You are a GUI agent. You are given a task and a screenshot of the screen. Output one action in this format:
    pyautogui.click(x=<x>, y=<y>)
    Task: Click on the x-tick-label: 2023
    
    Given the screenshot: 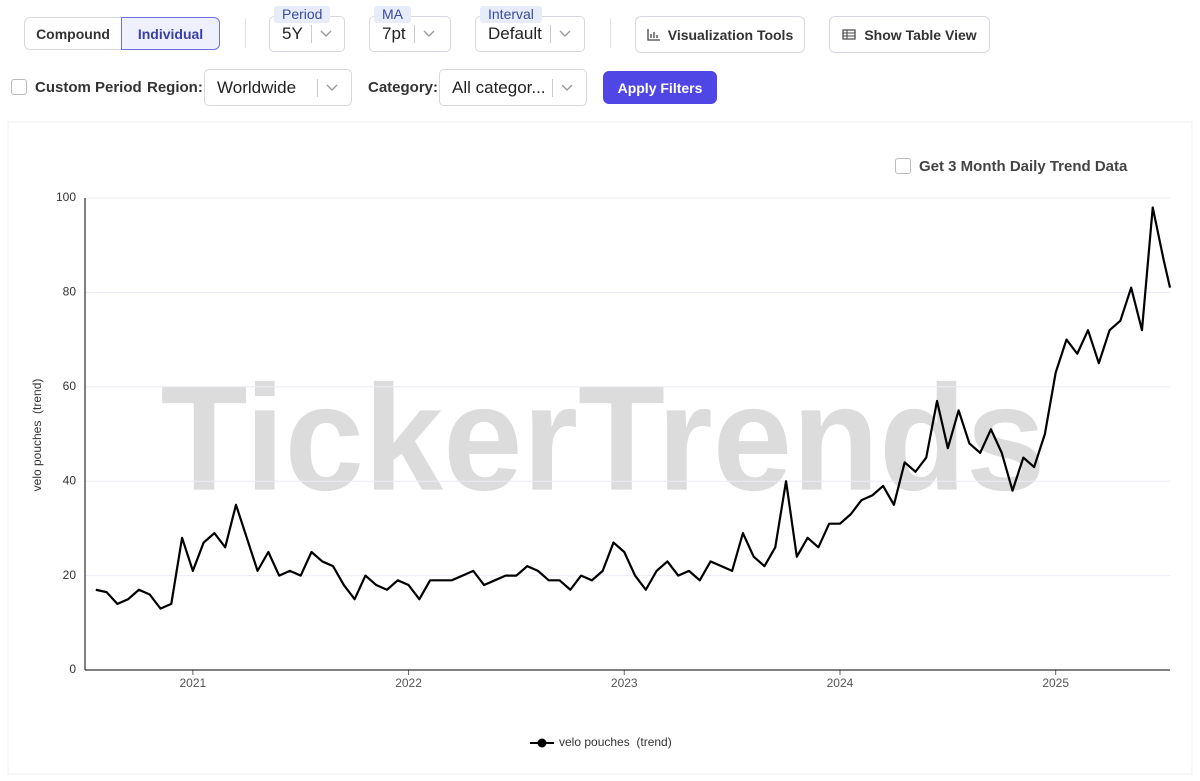 What is the action you would take?
    pyautogui.click(x=624, y=683)
    